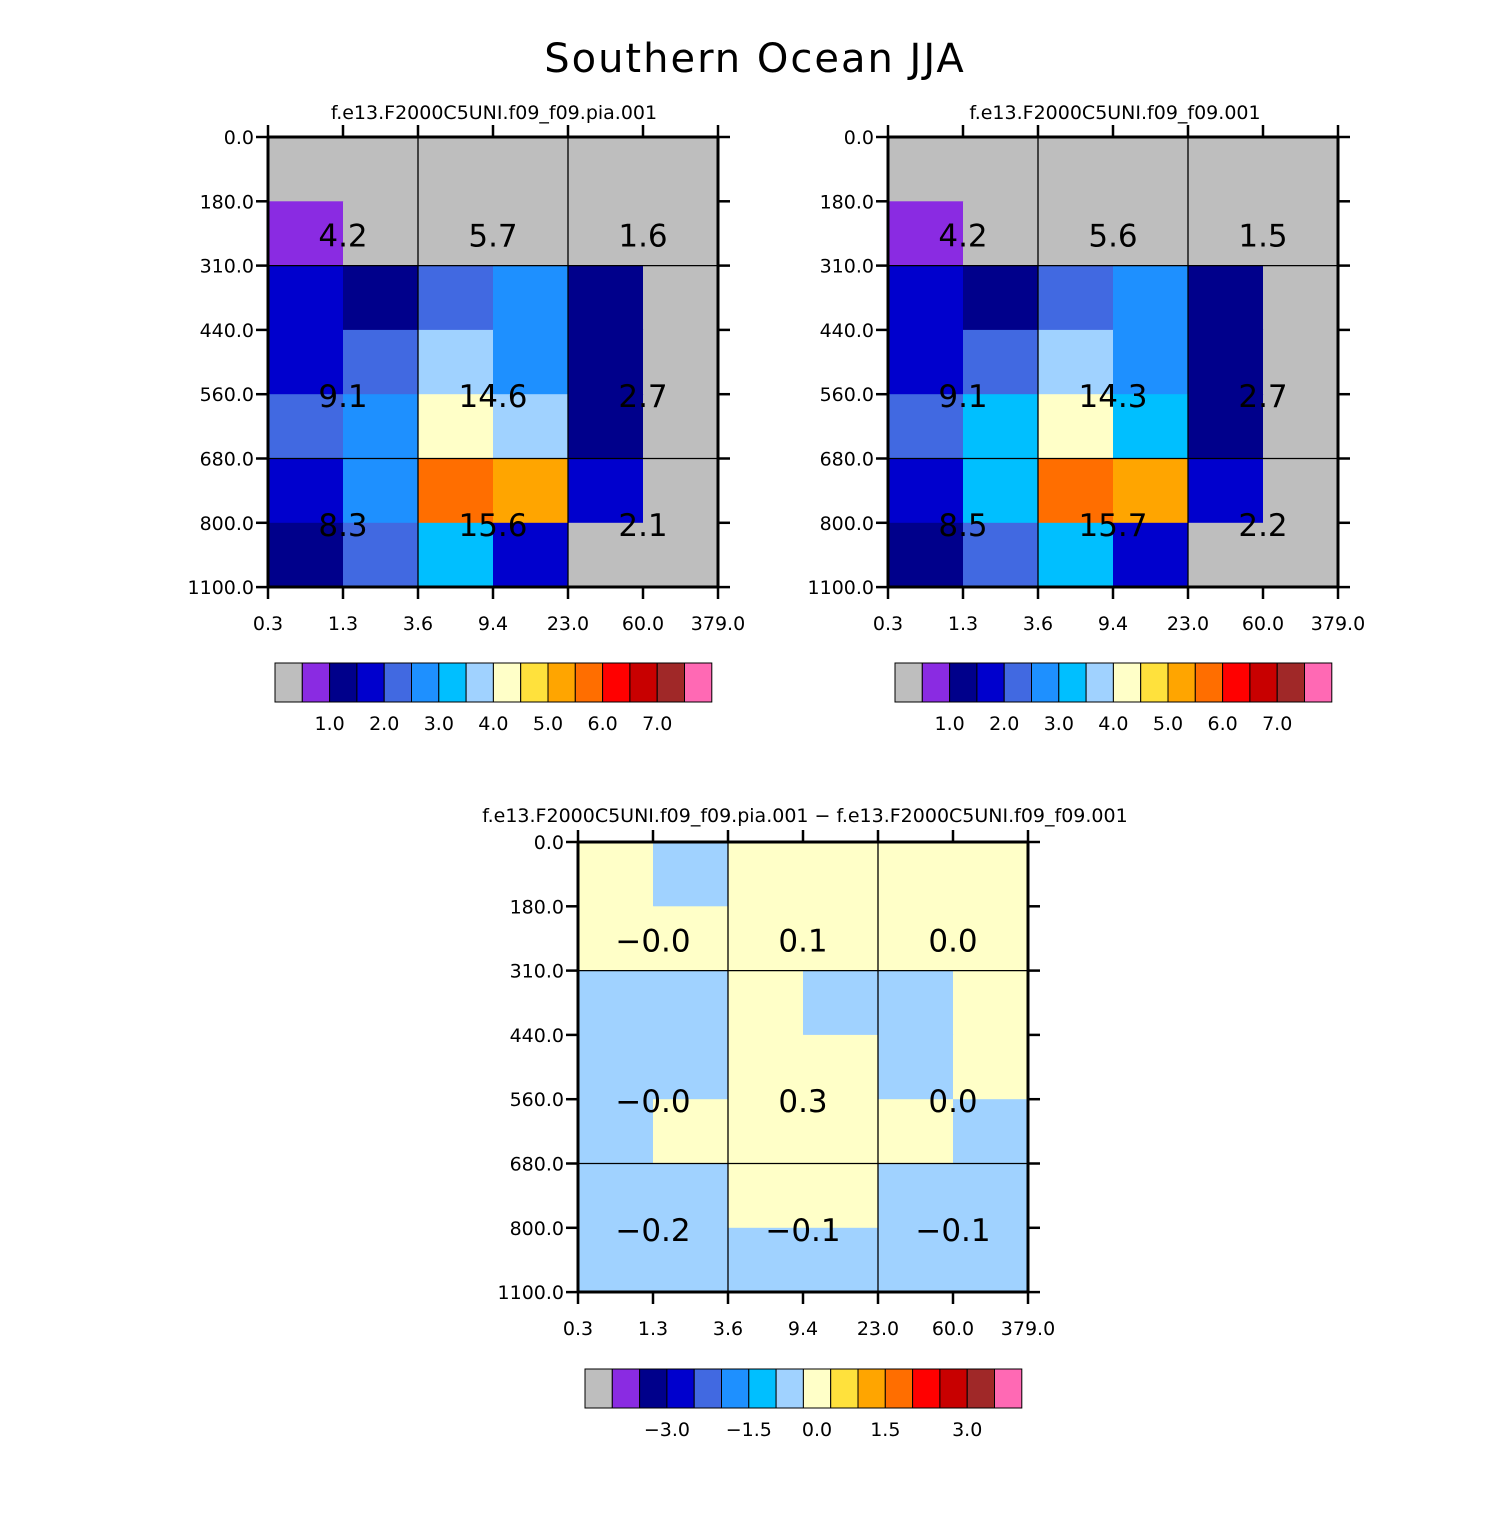  Describe the element at coordinates (342, 397) in the screenshot. I see `box-total-label: 9.1` at that location.